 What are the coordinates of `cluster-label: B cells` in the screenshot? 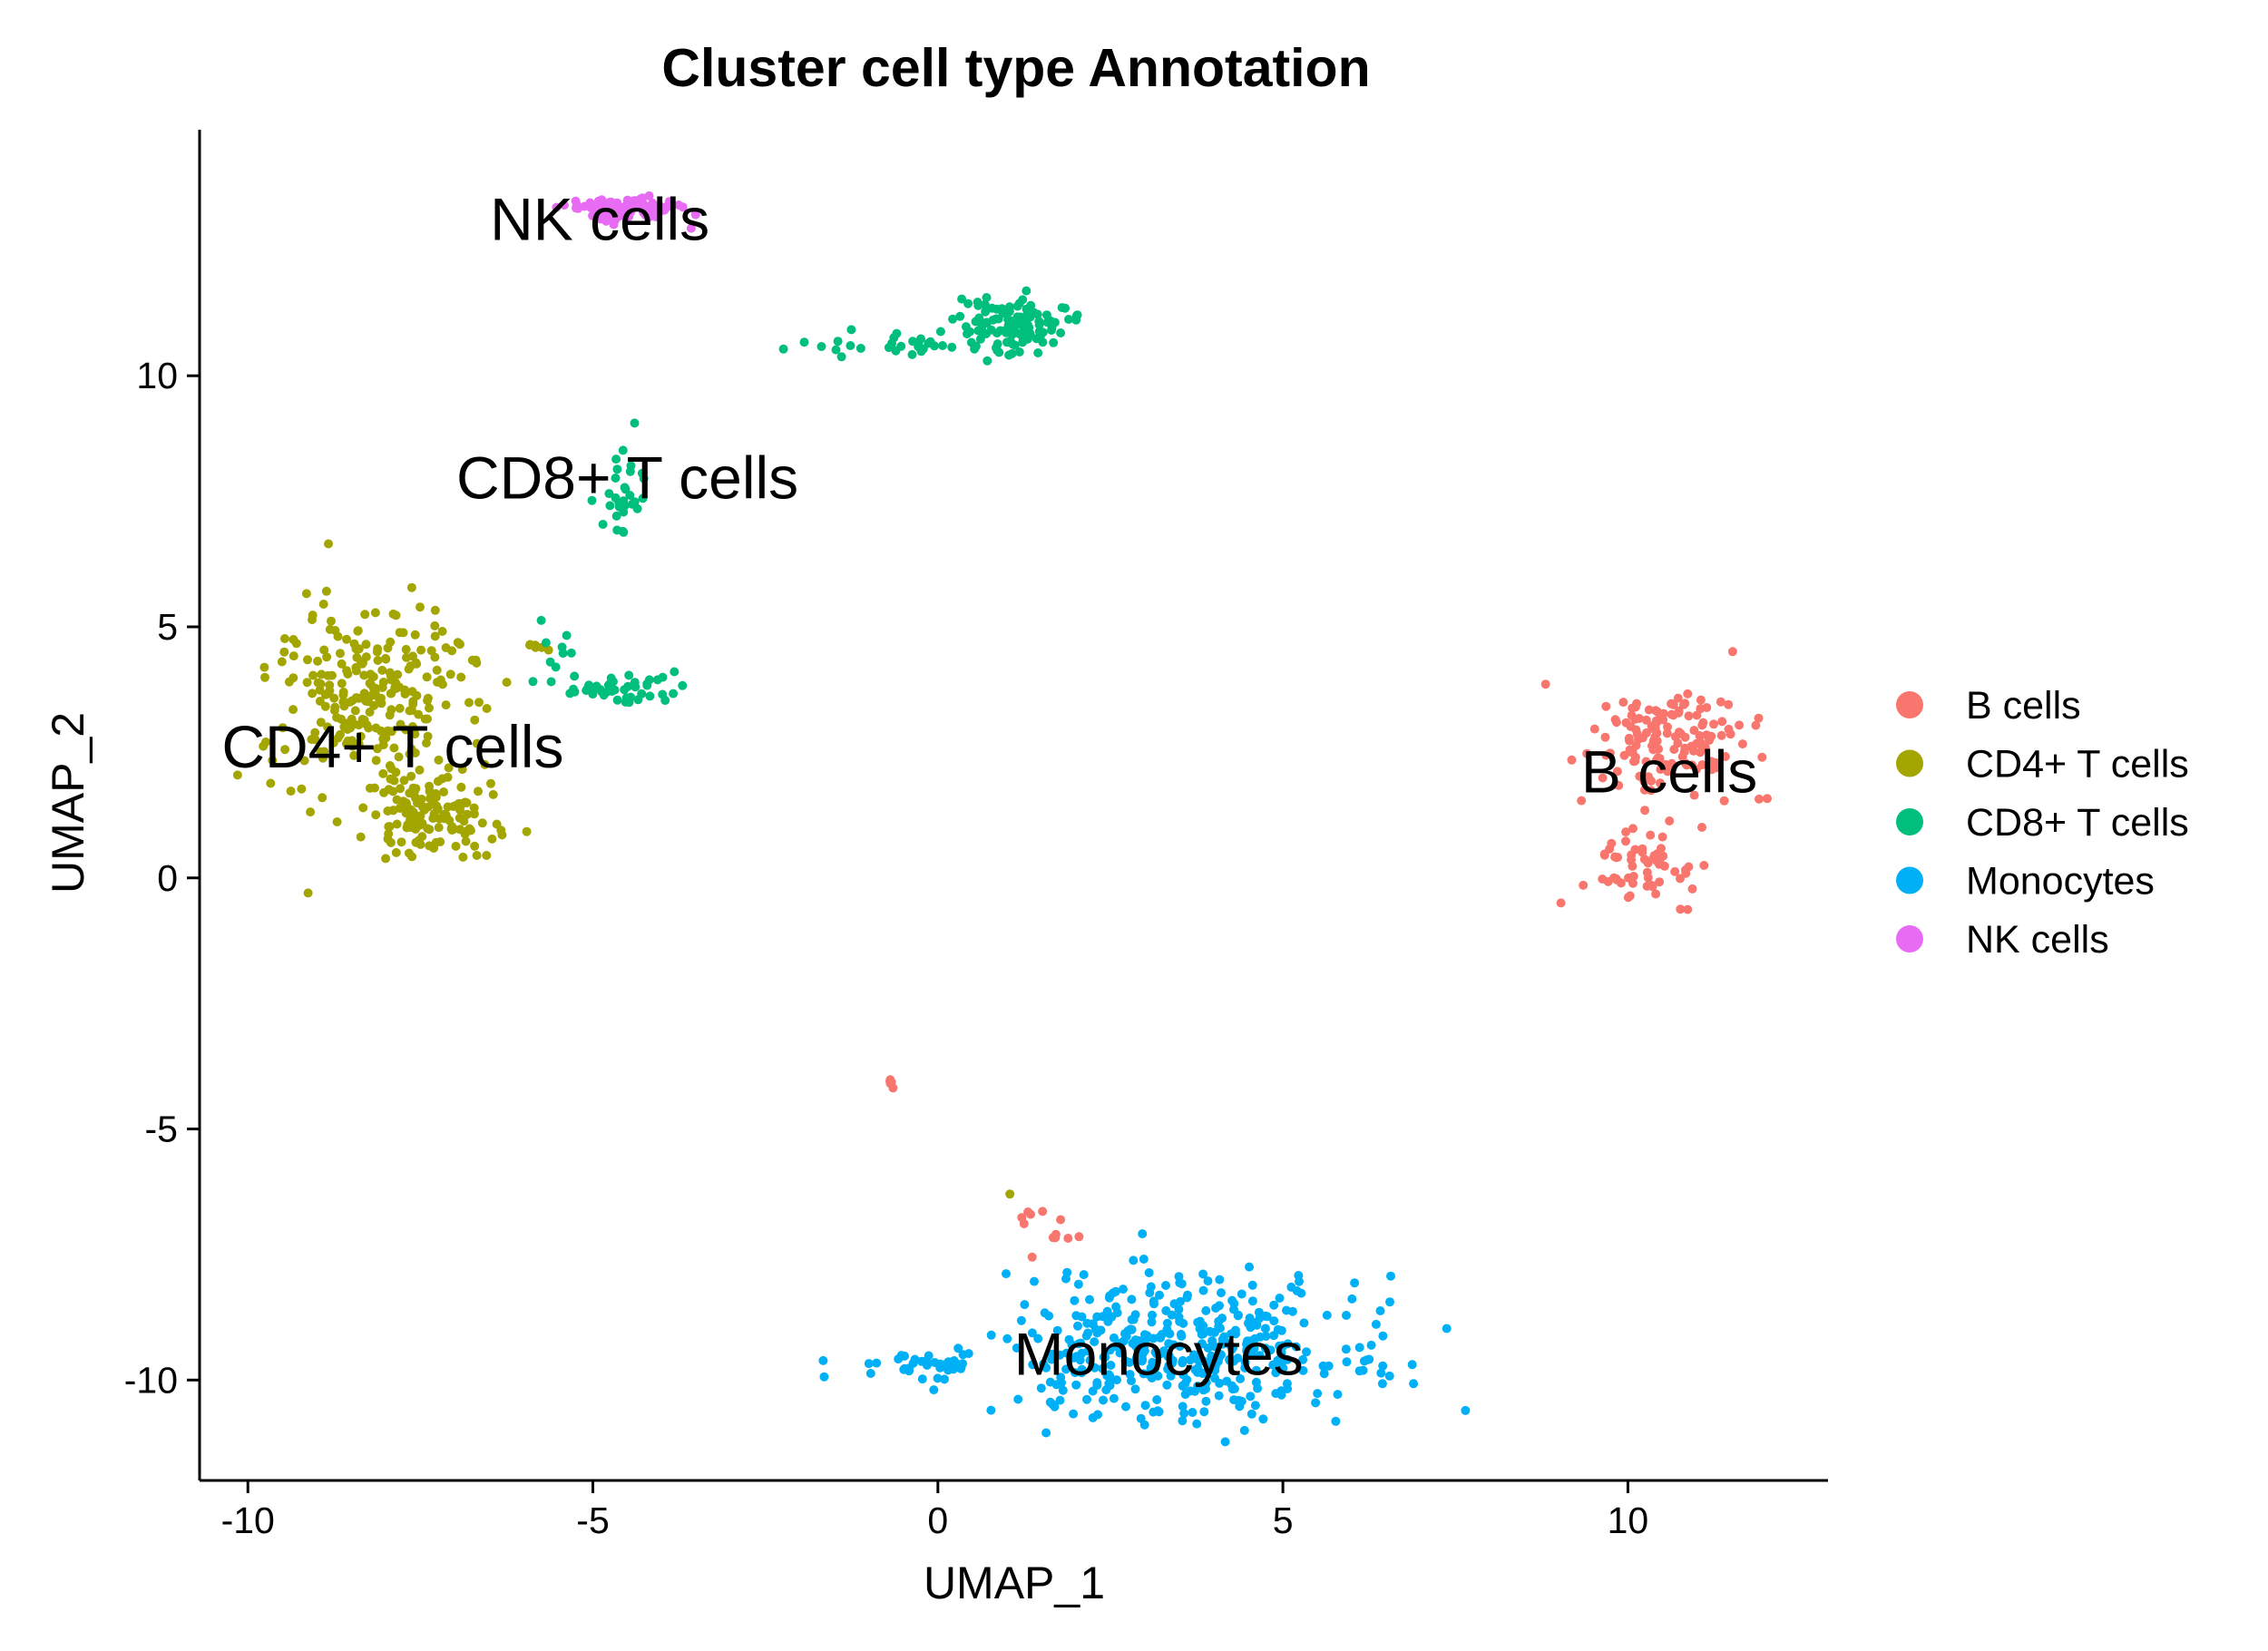 It's located at (1669, 772).